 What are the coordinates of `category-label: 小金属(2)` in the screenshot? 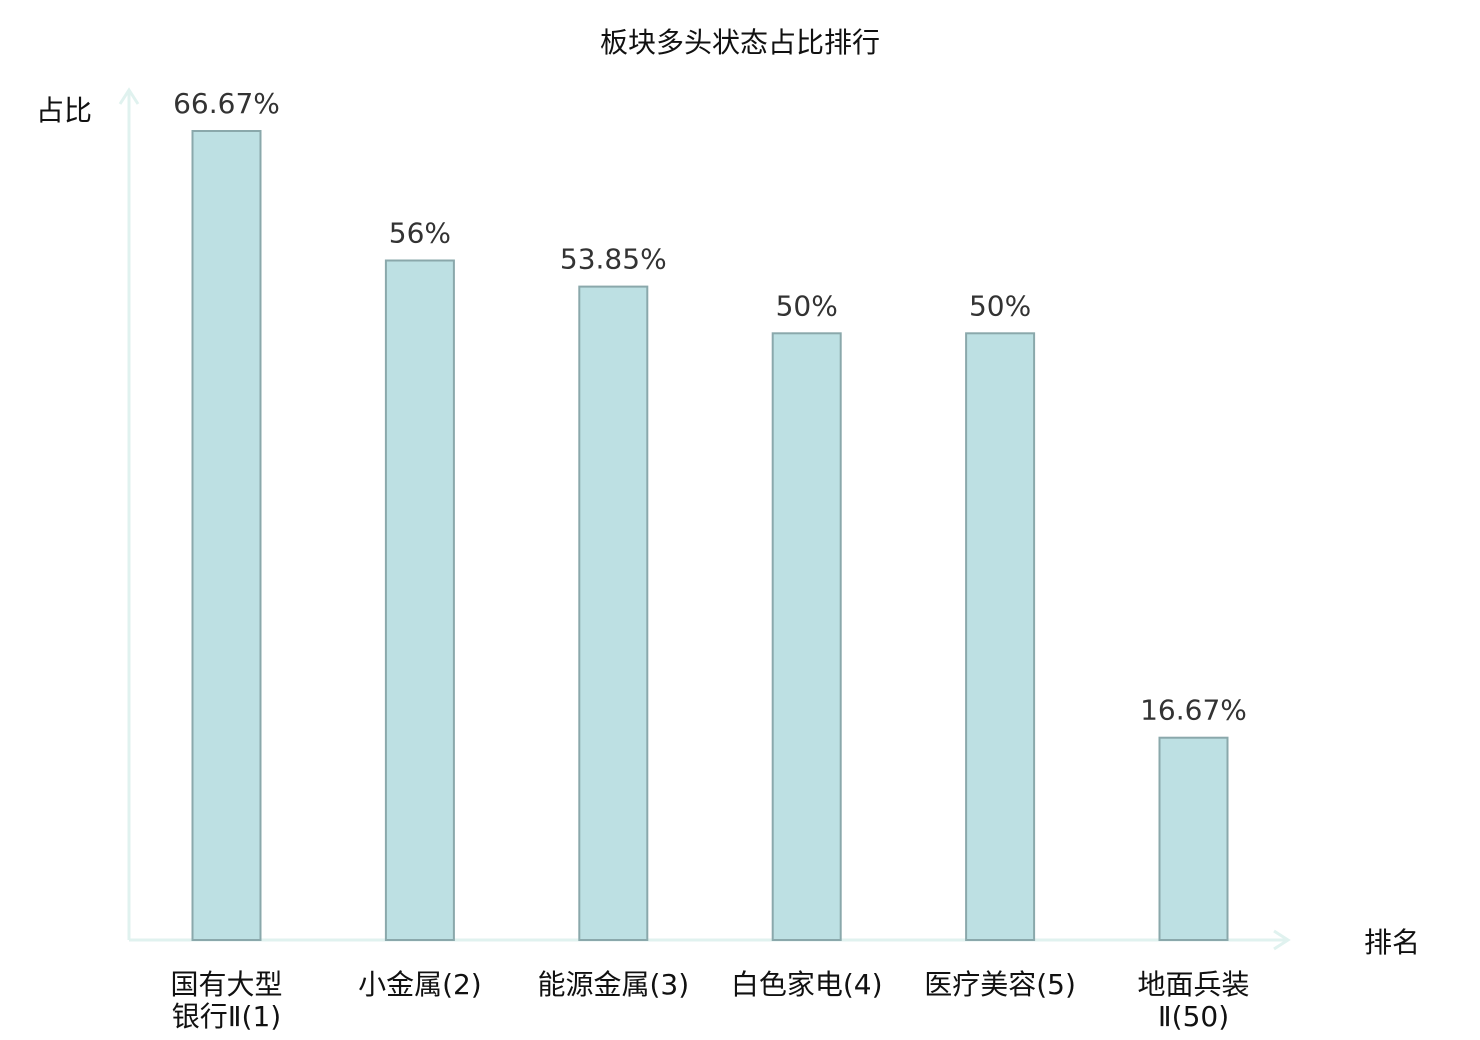 It's located at (420, 984).